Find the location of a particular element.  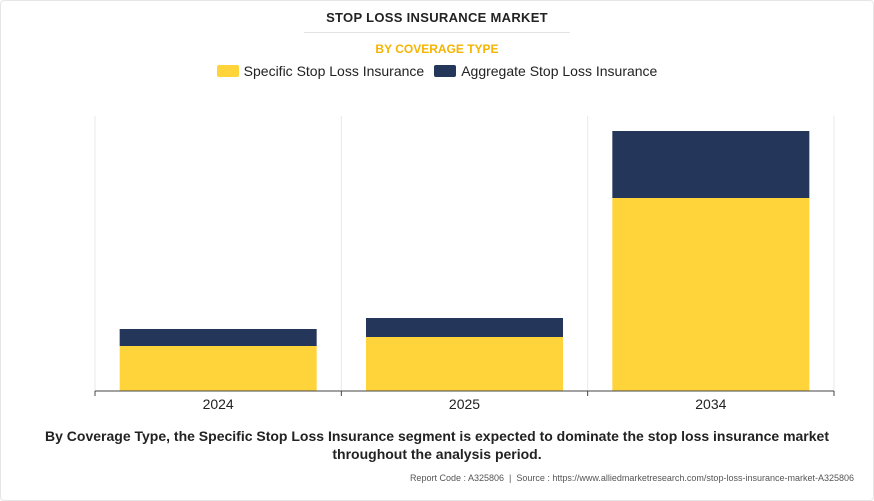

bar-aggregate-2024 is located at coordinates (218, 337).